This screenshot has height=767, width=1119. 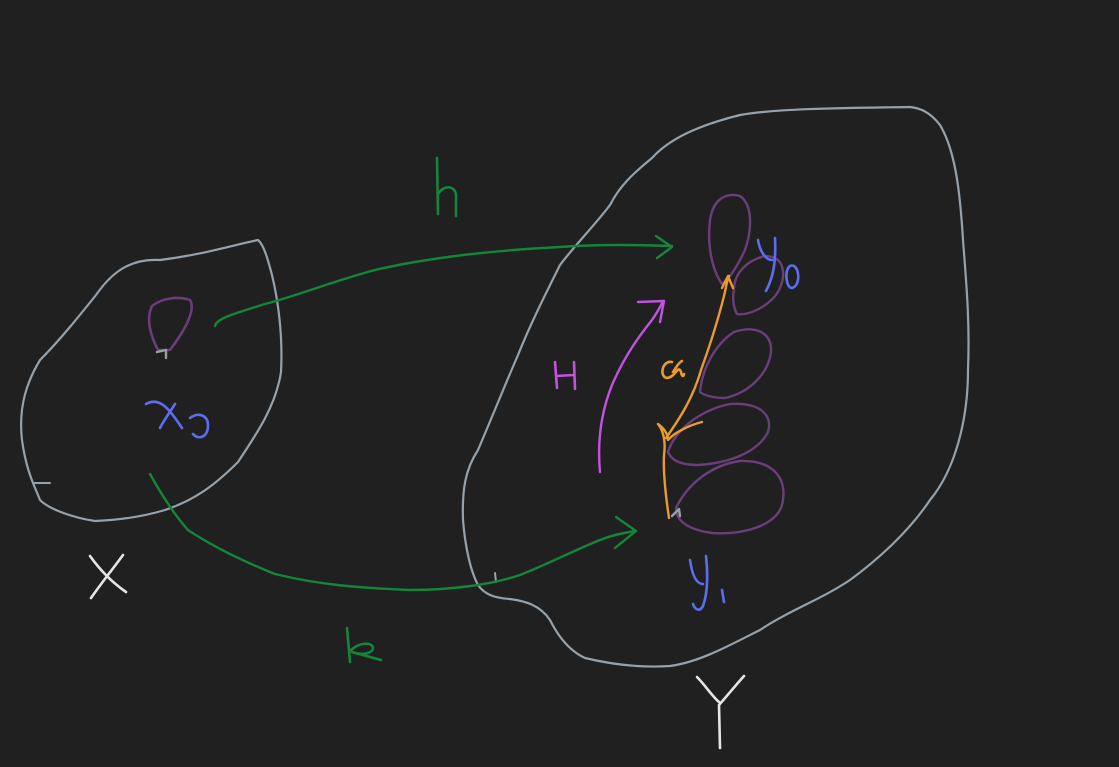 What do you see at coordinates (625, 532) in the screenshot?
I see `map-k-arrowhead` at bounding box center [625, 532].